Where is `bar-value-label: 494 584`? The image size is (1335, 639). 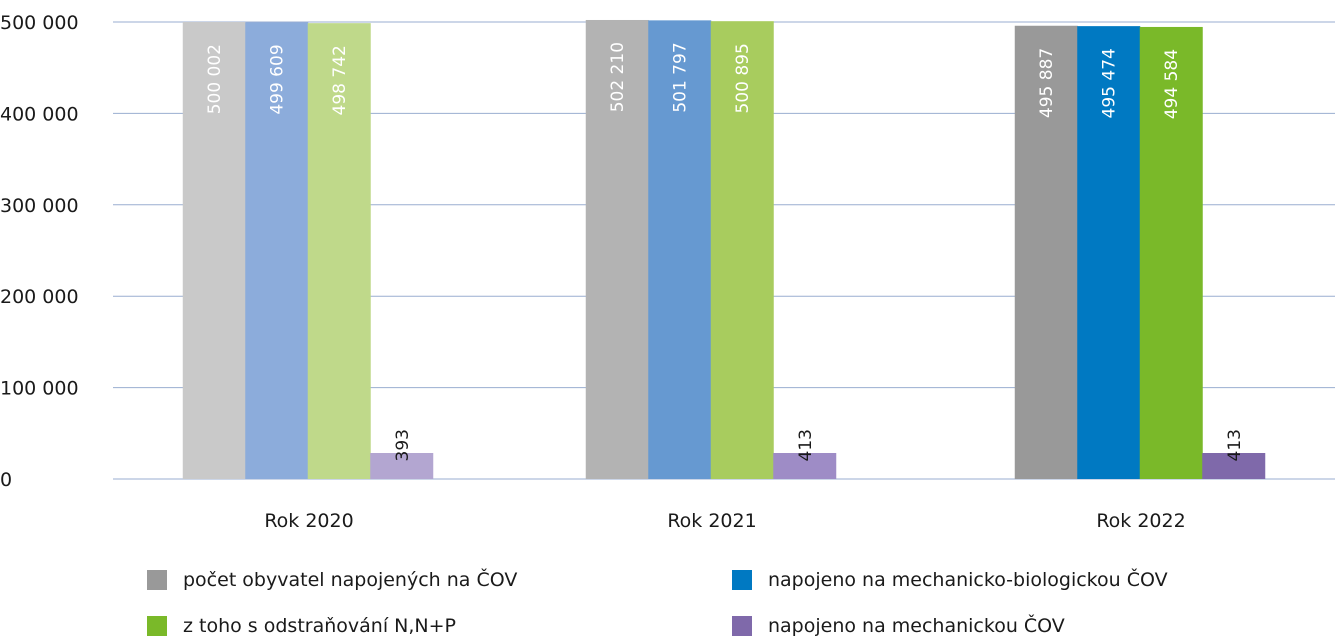
bar-value-label: 494 584 is located at coordinates (1172, 84).